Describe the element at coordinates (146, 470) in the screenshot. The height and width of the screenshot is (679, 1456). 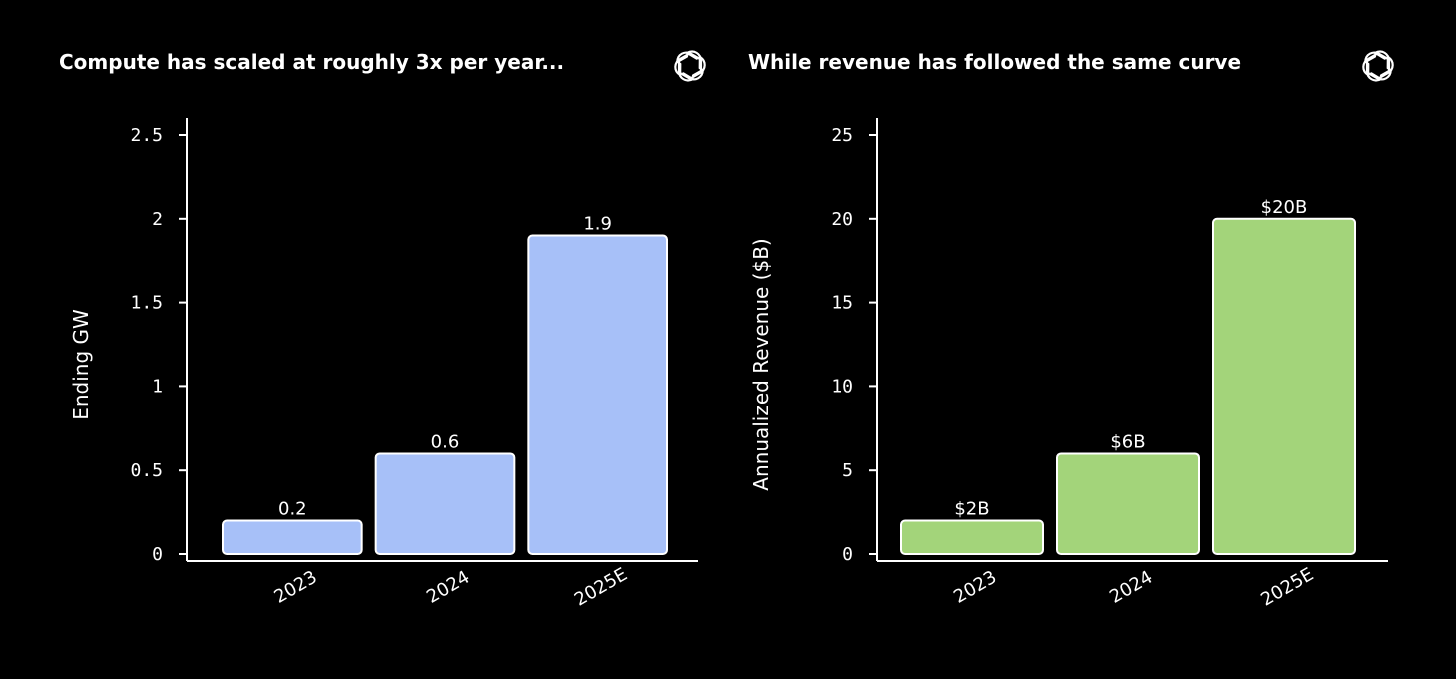
I see `compute-y-tick-label: 0.5` at that location.